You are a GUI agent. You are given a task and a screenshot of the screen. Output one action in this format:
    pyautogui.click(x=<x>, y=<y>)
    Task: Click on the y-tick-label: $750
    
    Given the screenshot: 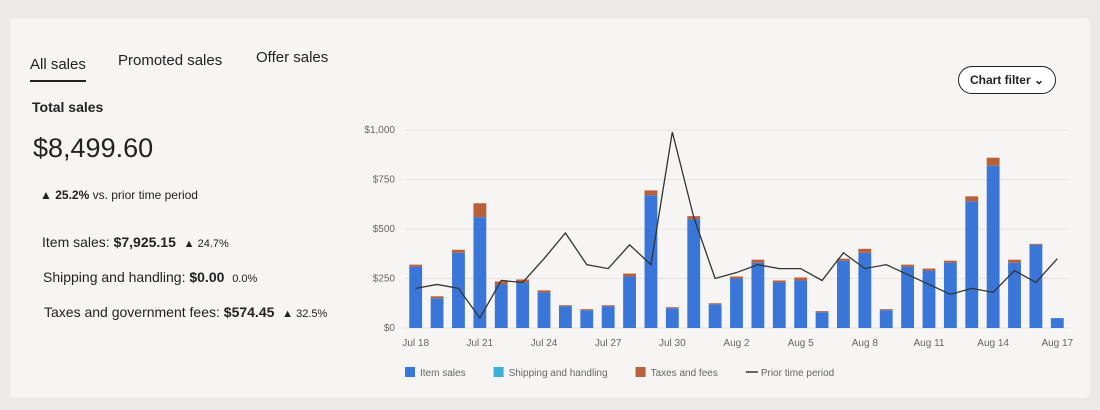 What is the action you would take?
    pyautogui.click(x=384, y=180)
    